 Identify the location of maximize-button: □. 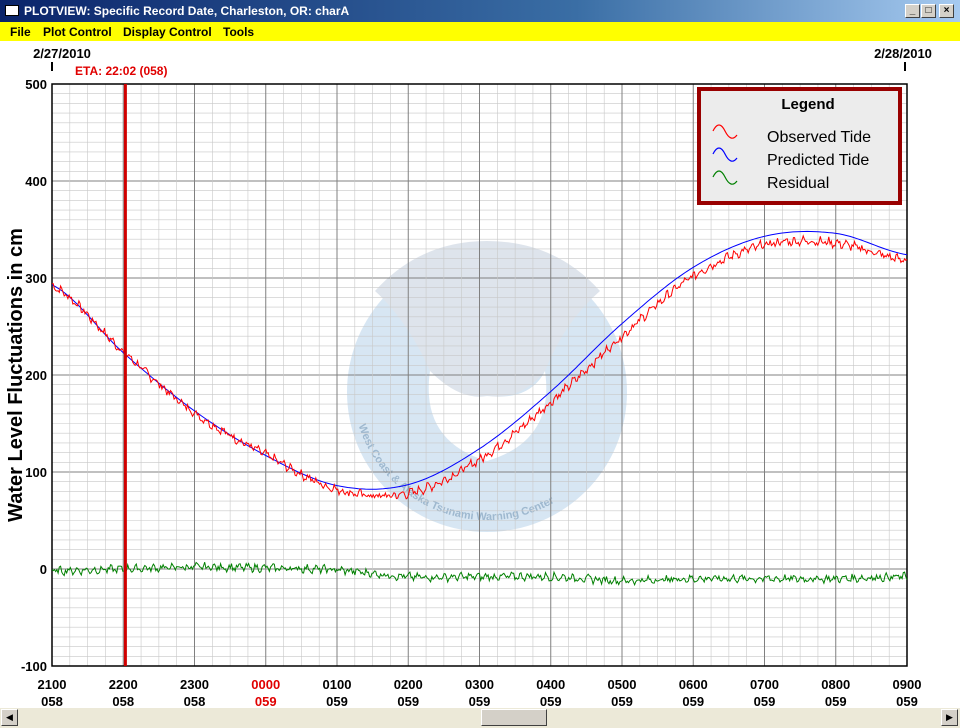
(928, 11).